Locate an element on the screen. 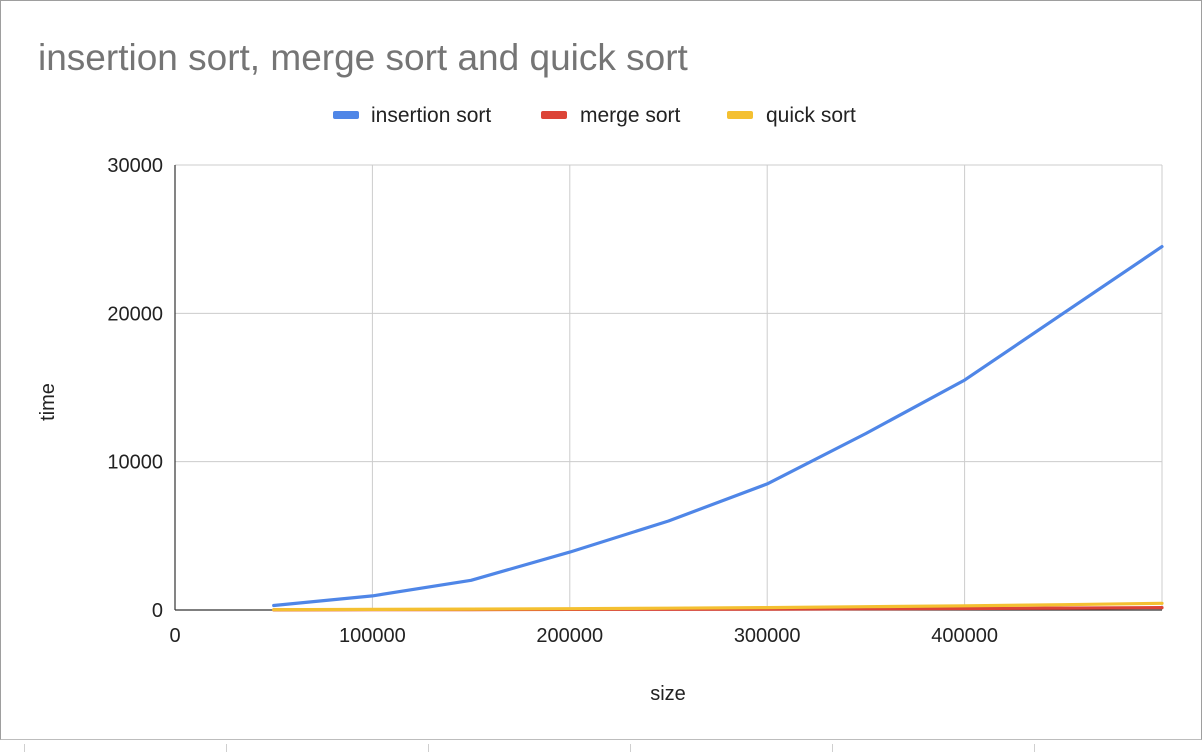 This screenshot has width=1202, height=752. legend: insertion sort merge sort quick sort is located at coordinates (594, 115).